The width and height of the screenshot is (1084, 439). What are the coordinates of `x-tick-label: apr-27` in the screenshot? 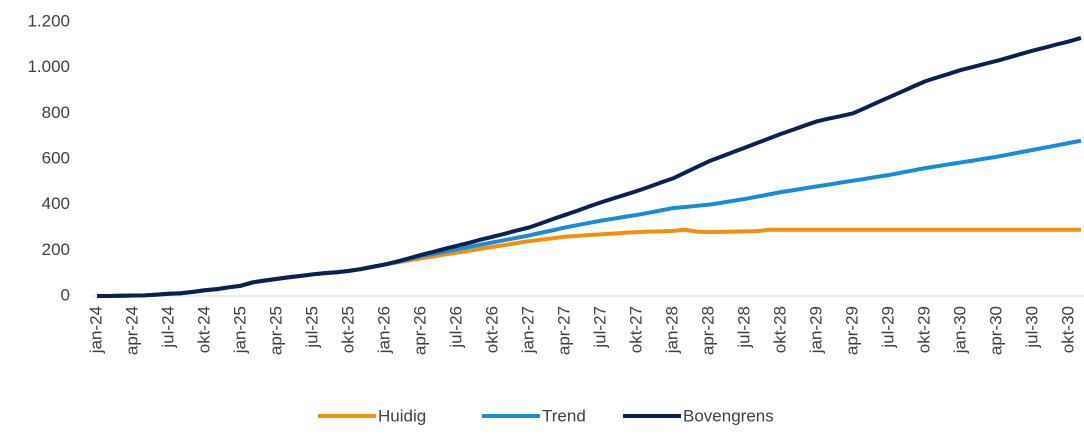 It's located at (563, 330).